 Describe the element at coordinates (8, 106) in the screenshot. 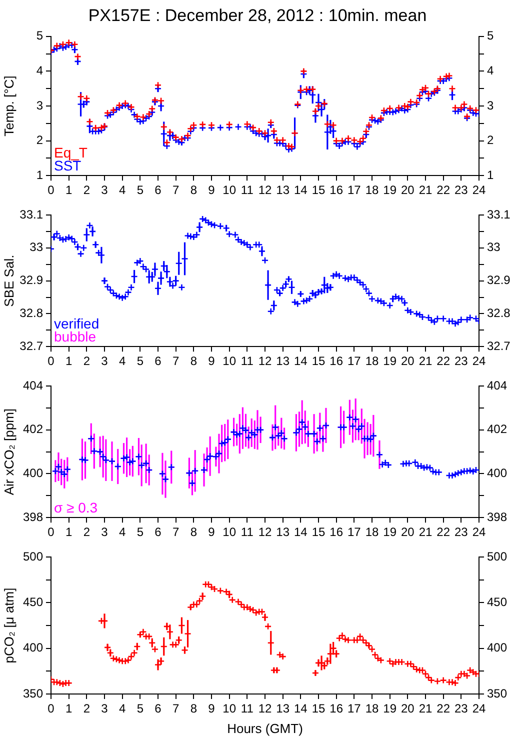

I see `y-axis-title: Temp. [°C]` at that location.